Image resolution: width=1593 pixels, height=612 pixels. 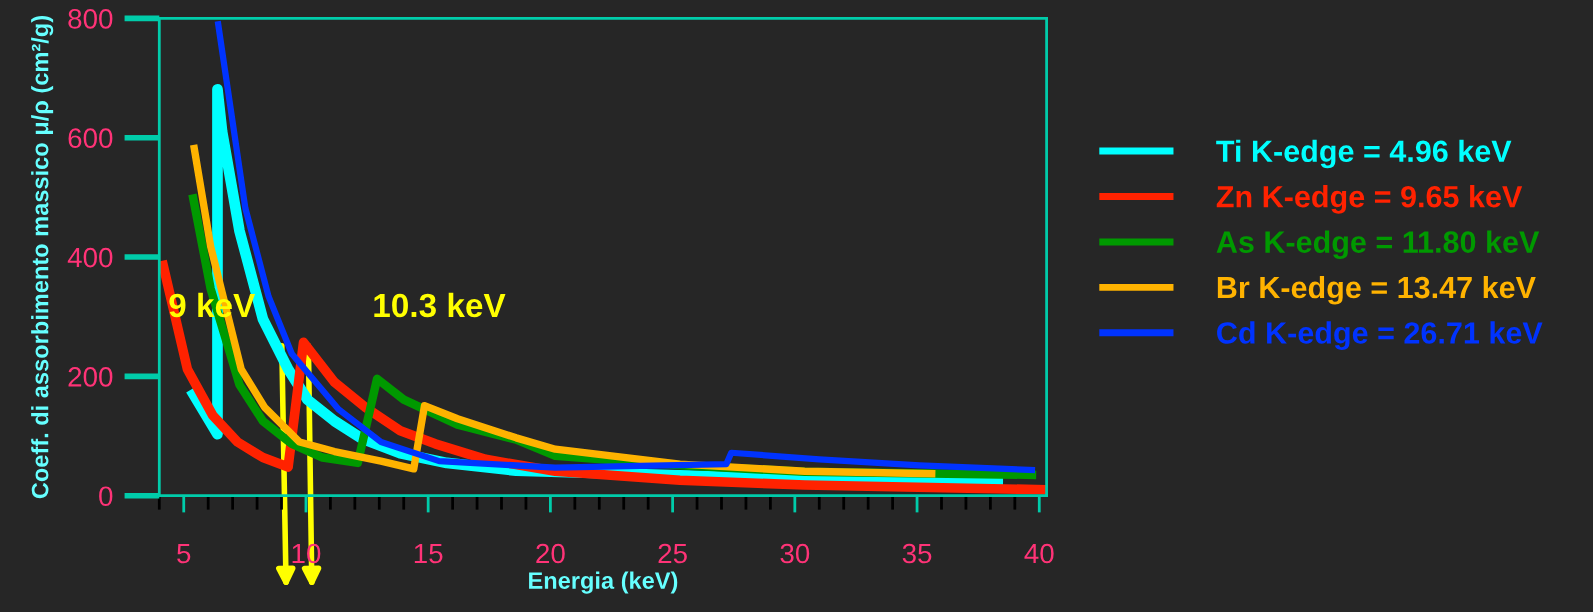 What do you see at coordinates (1376, 290) in the screenshot?
I see `legend-label: Br K-edge = 13.47 keV` at bounding box center [1376, 290].